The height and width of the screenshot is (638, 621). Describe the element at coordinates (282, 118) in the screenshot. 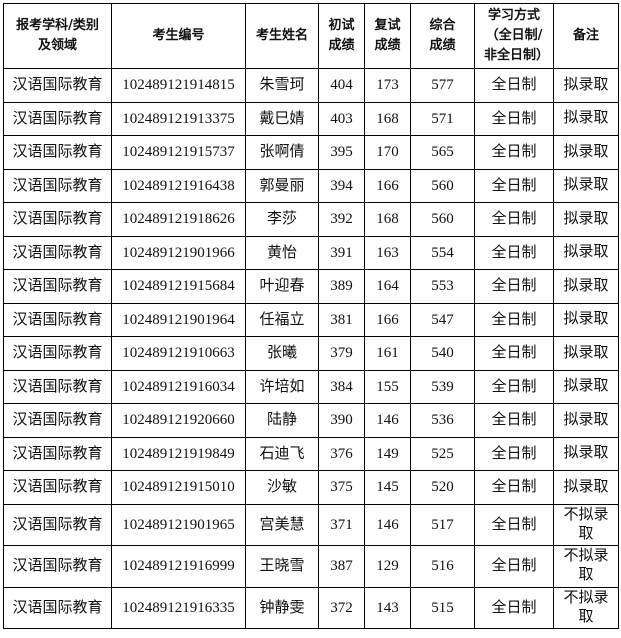

I see `cell-candidate-name: 戴巳婧` at that location.